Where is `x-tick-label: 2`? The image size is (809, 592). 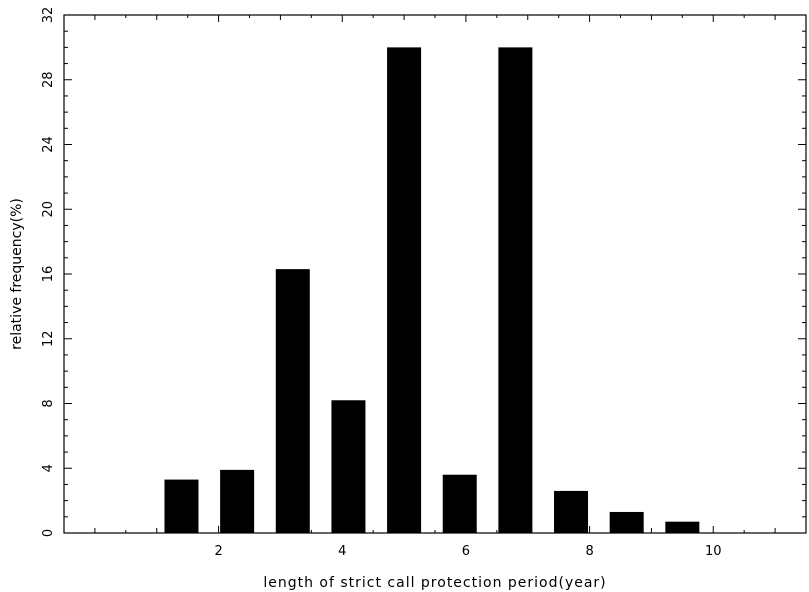 x-tick-label: 2 is located at coordinates (218, 551).